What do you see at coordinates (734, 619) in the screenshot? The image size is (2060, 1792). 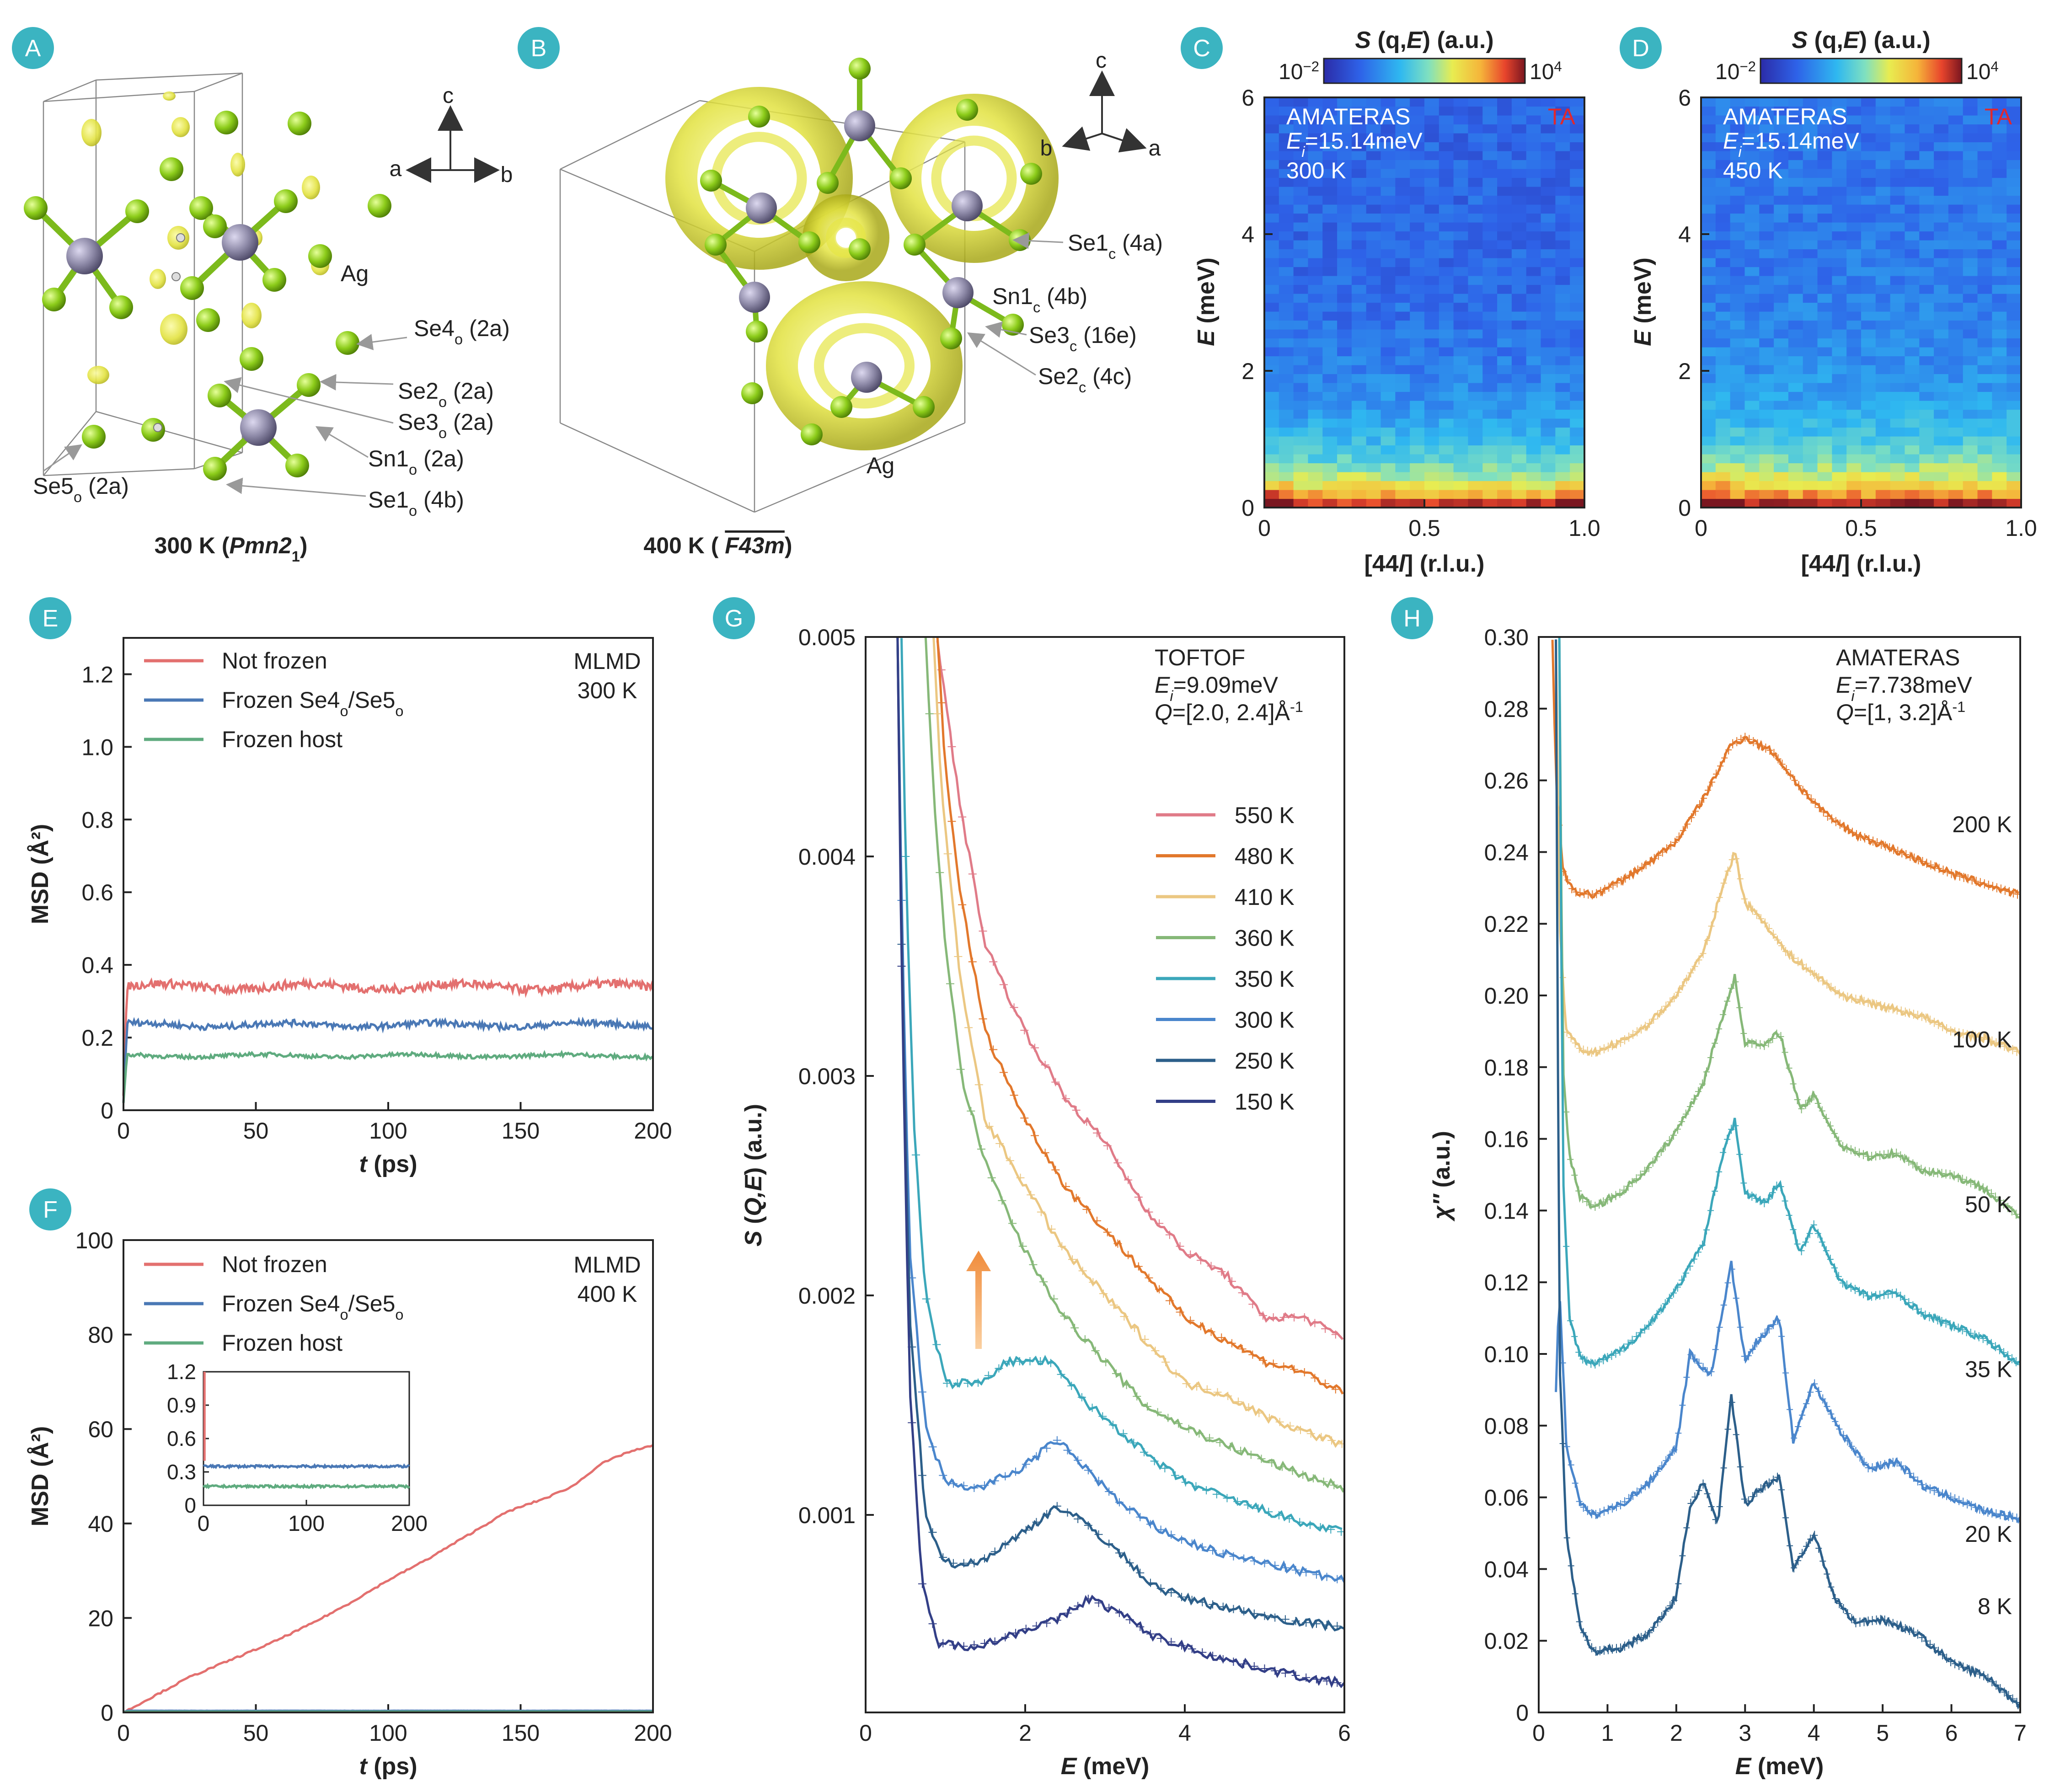 I see `panel-letter: G` at bounding box center [734, 619].